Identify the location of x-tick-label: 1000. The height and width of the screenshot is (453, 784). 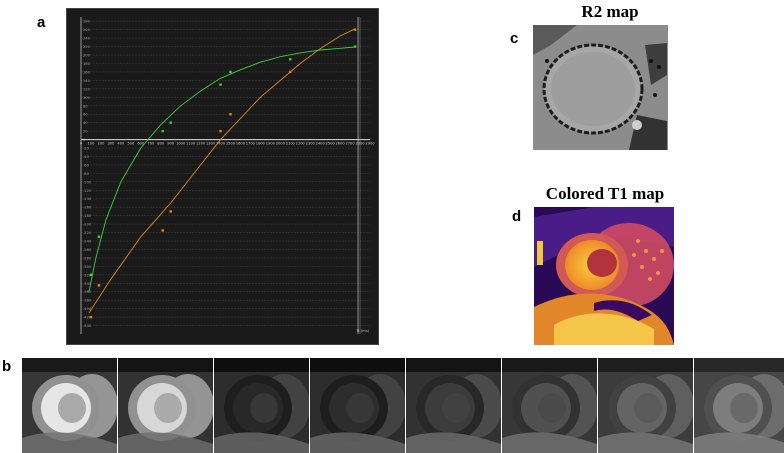
(181, 144).